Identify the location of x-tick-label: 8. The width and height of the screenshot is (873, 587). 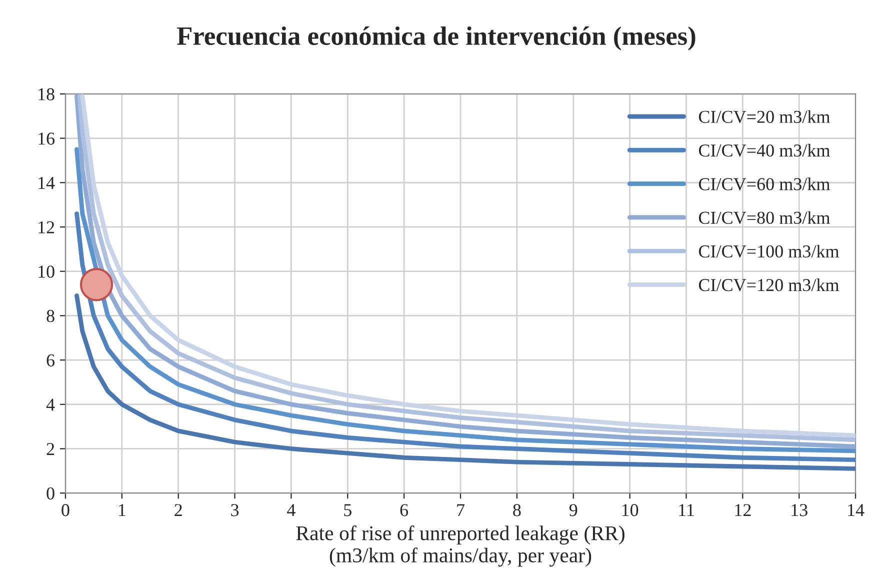
(517, 510).